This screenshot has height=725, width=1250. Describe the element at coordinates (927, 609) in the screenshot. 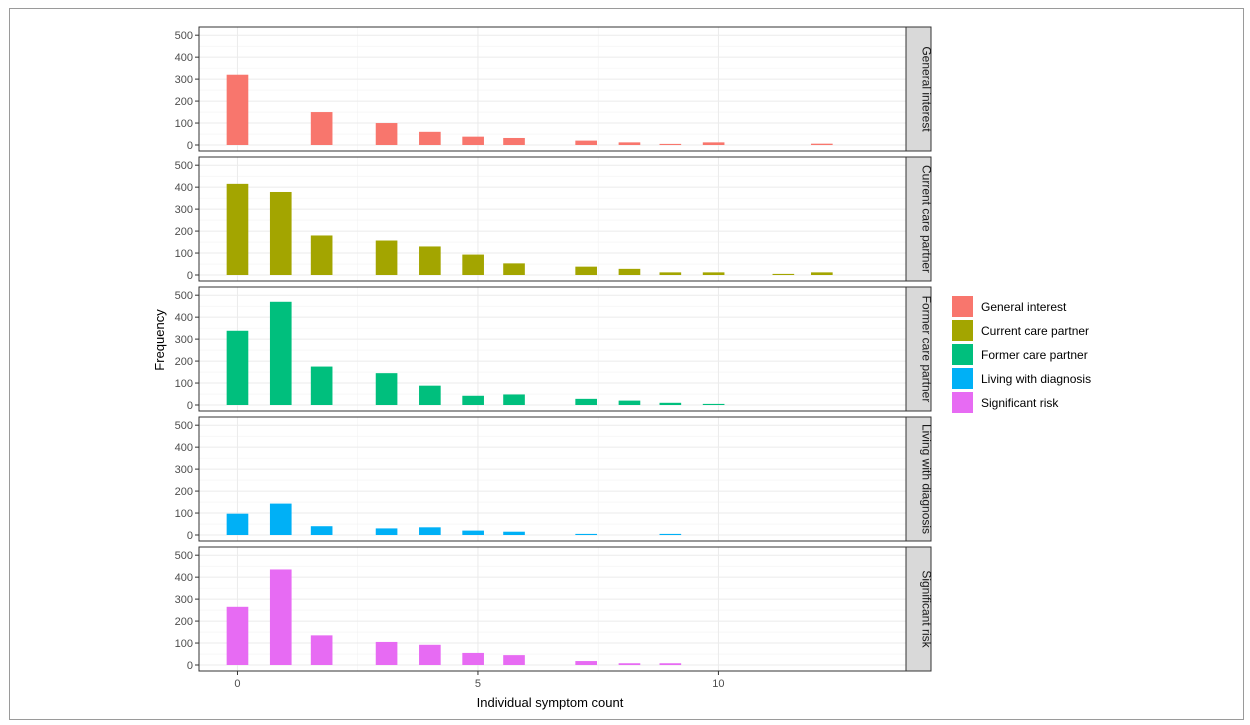

I see `facet-strip-label-significant-risk: Significant risk` at that location.